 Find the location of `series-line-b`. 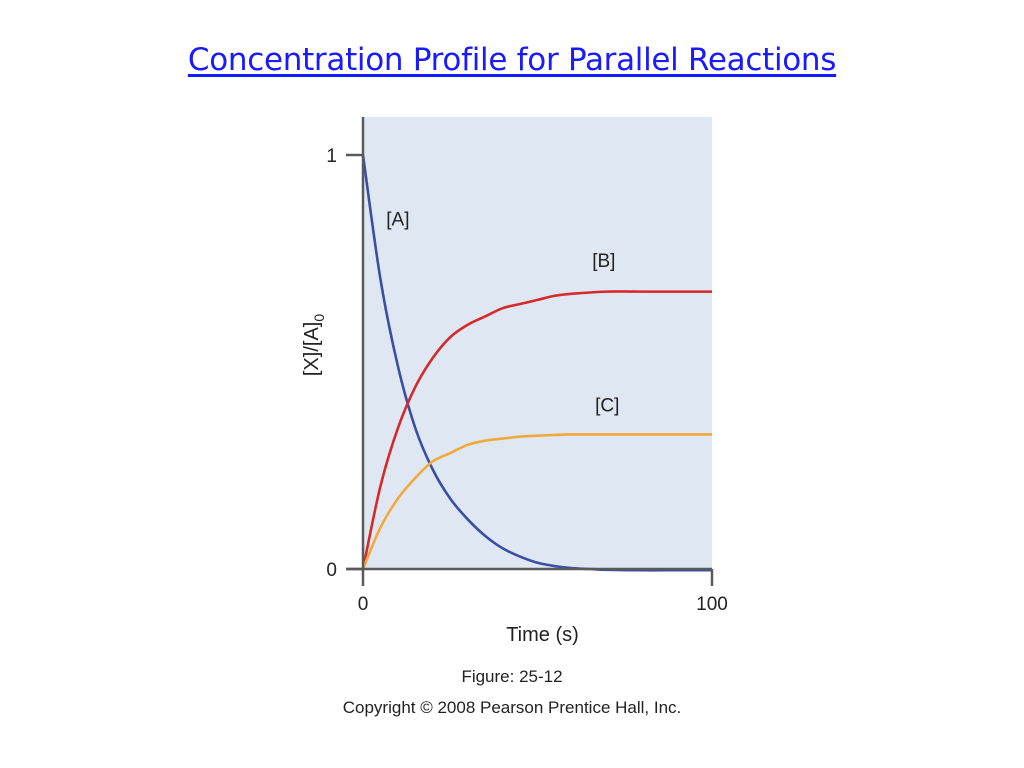

series-line-b is located at coordinates (536, 430).